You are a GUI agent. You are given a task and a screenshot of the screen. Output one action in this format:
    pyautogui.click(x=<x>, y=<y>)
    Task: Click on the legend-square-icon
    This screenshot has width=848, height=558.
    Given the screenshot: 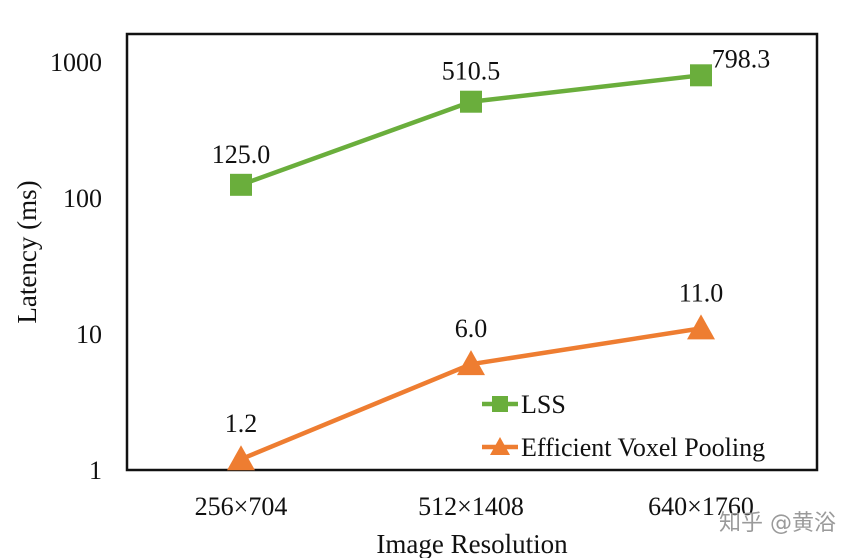 What is the action you would take?
    pyautogui.click(x=500, y=404)
    